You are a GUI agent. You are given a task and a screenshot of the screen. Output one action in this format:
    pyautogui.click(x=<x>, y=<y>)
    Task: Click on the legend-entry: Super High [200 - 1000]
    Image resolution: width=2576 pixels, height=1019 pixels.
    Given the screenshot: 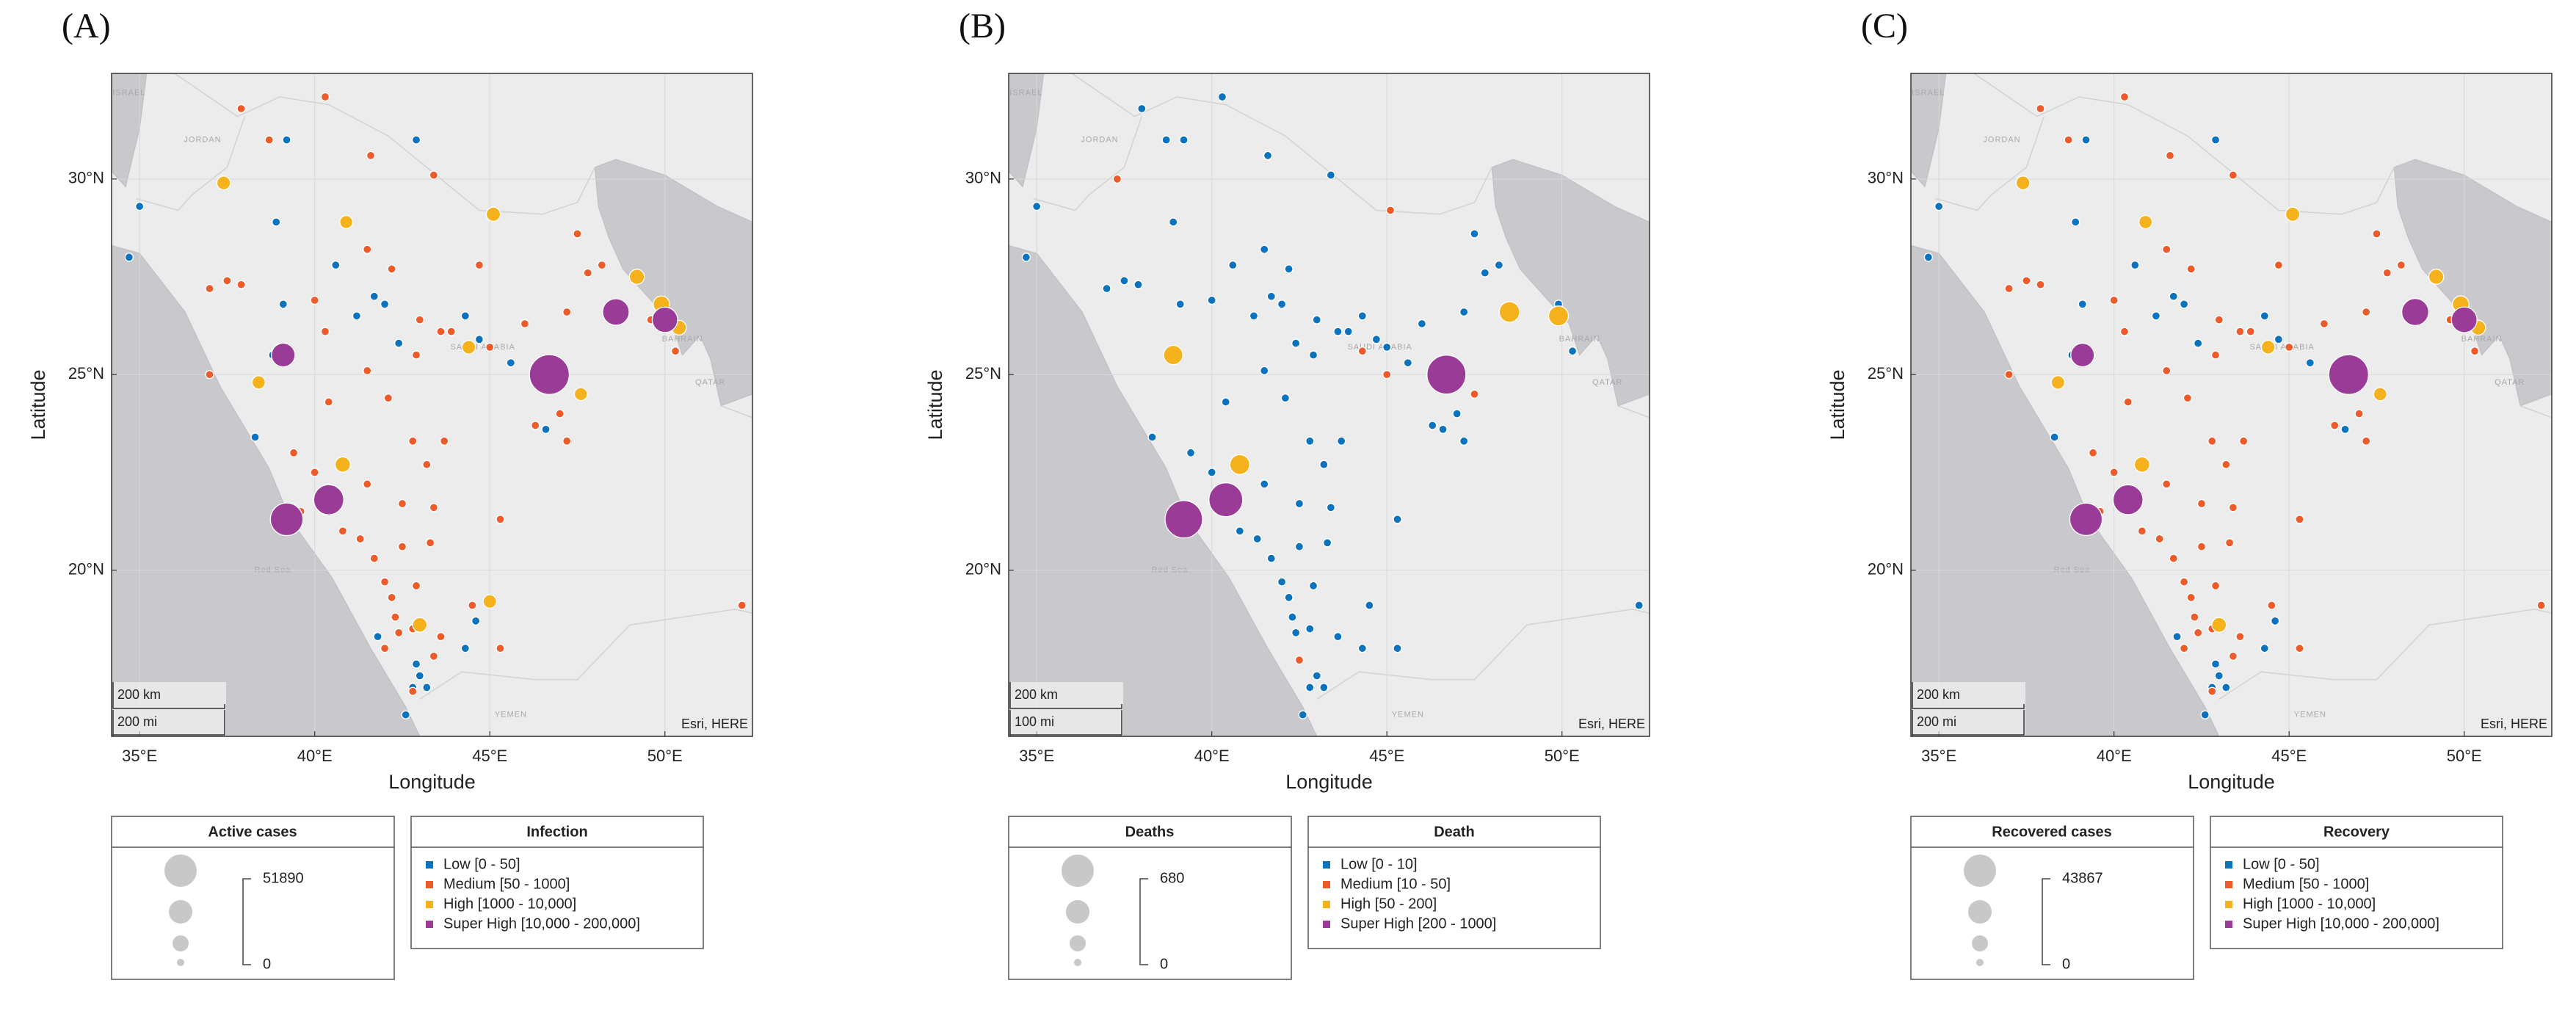 What is the action you would take?
    pyautogui.click(x=1418, y=923)
    